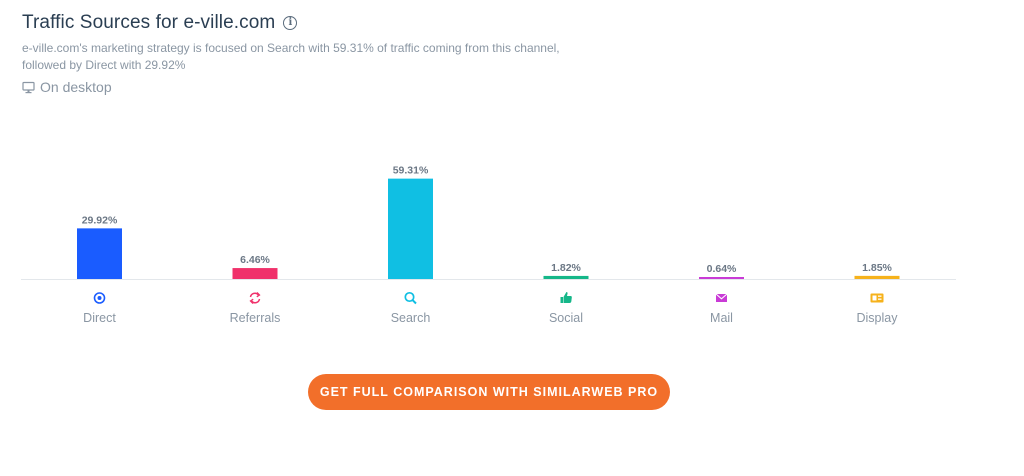 Image resolution: width=1024 pixels, height=476 pixels. Describe the element at coordinates (877, 268) in the screenshot. I see `data-label-display: 1.85%` at that location.